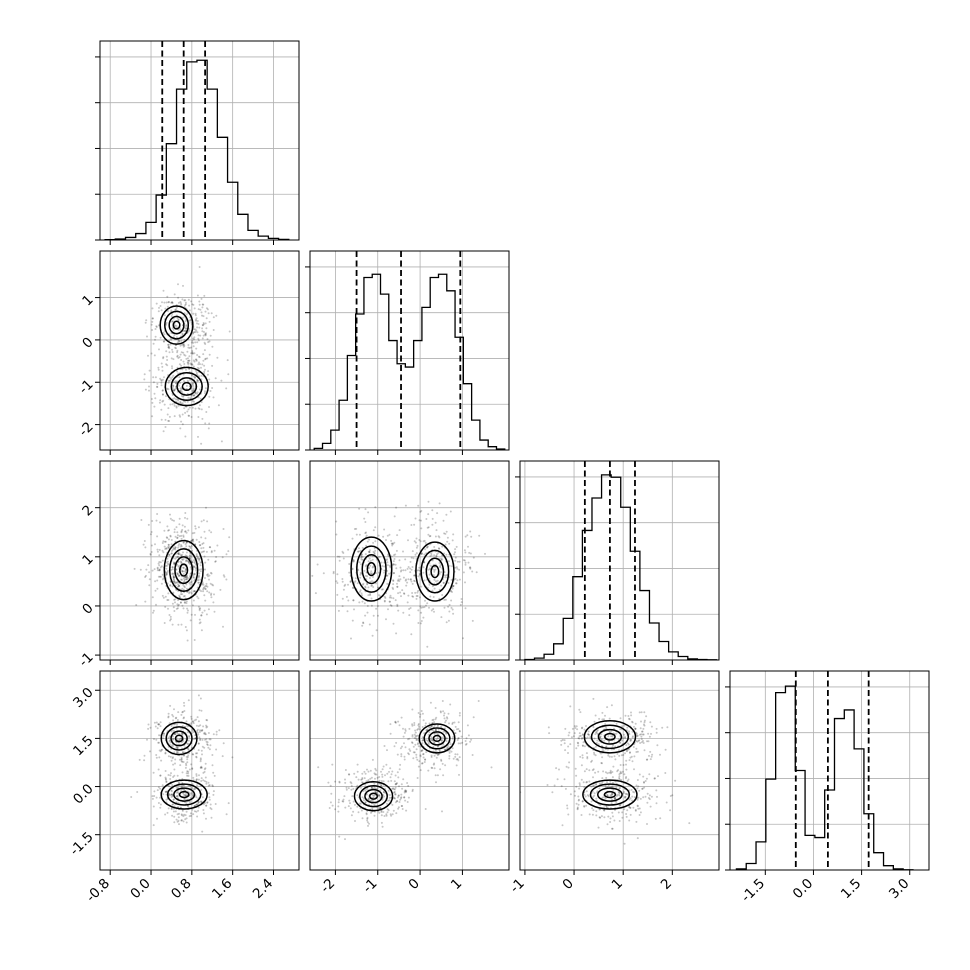 This screenshot has width=970, height=970. I want to click on contour-level, so click(610, 794).